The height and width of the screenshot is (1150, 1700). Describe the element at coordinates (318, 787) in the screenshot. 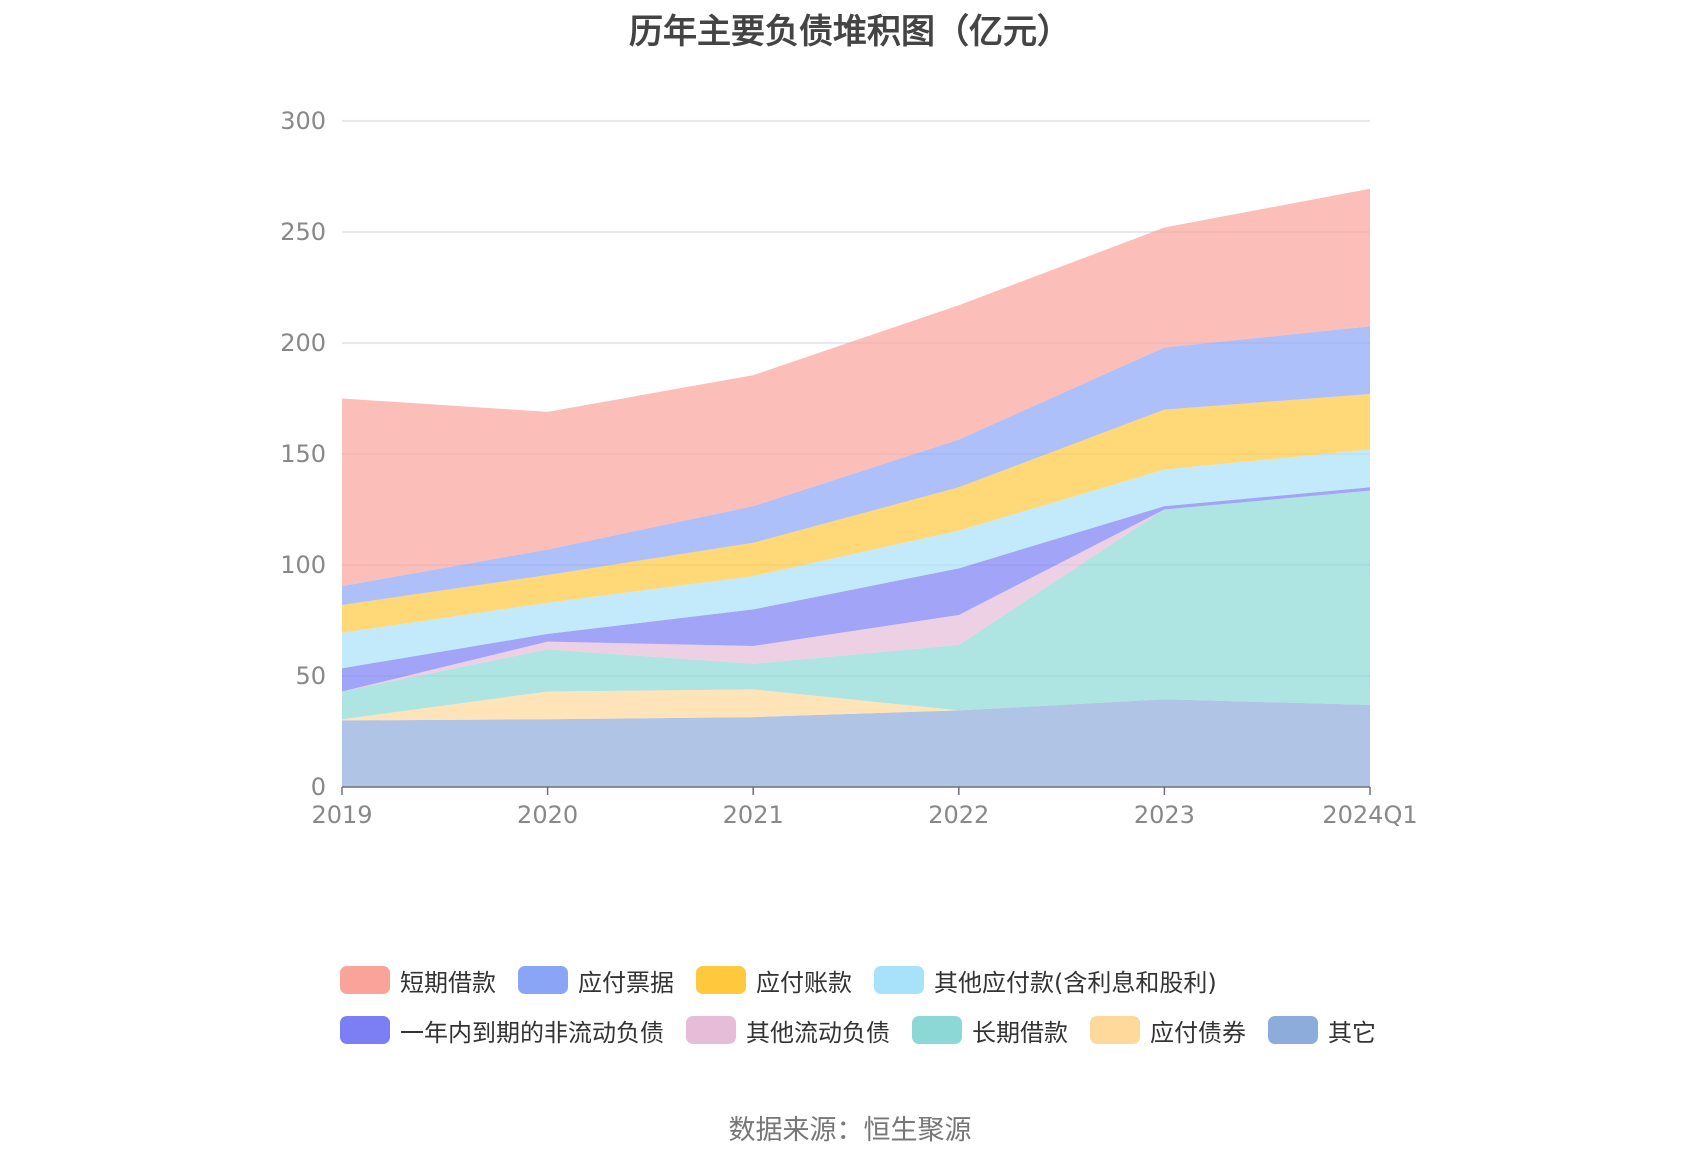

I see `y-tick-label: 0` at that location.